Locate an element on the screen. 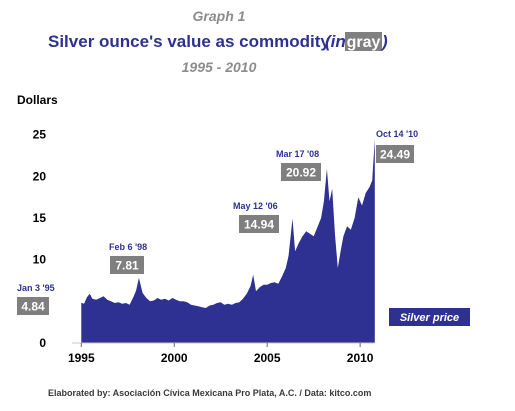  callout-date-3: Mar 17 '08 is located at coordinates (297, 154).